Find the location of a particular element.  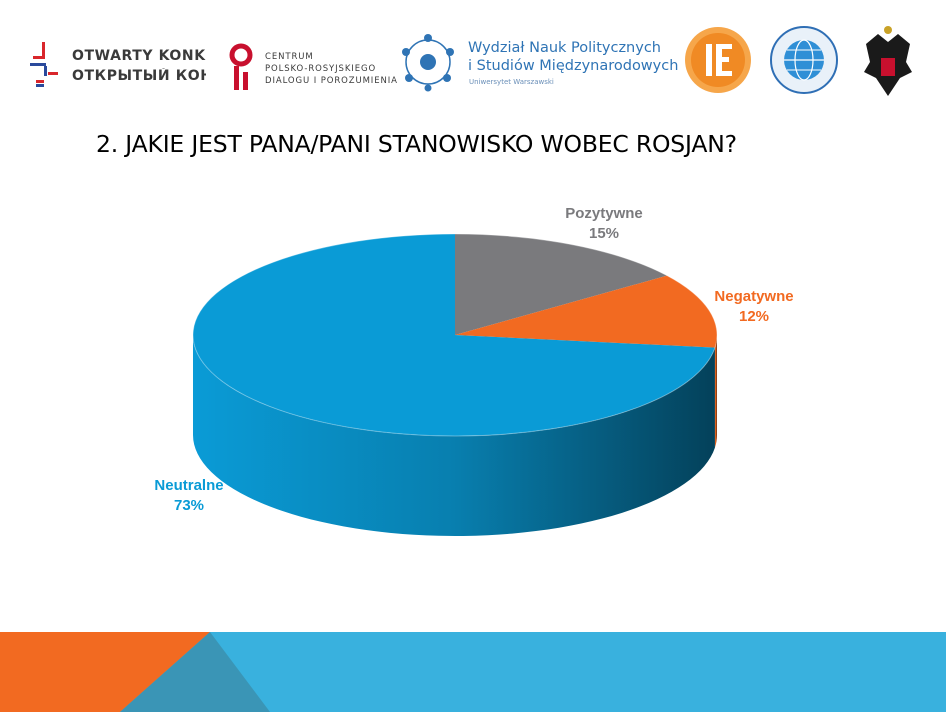

slice-label-neutralne: Neutralne is located at coordinates (188, 485).